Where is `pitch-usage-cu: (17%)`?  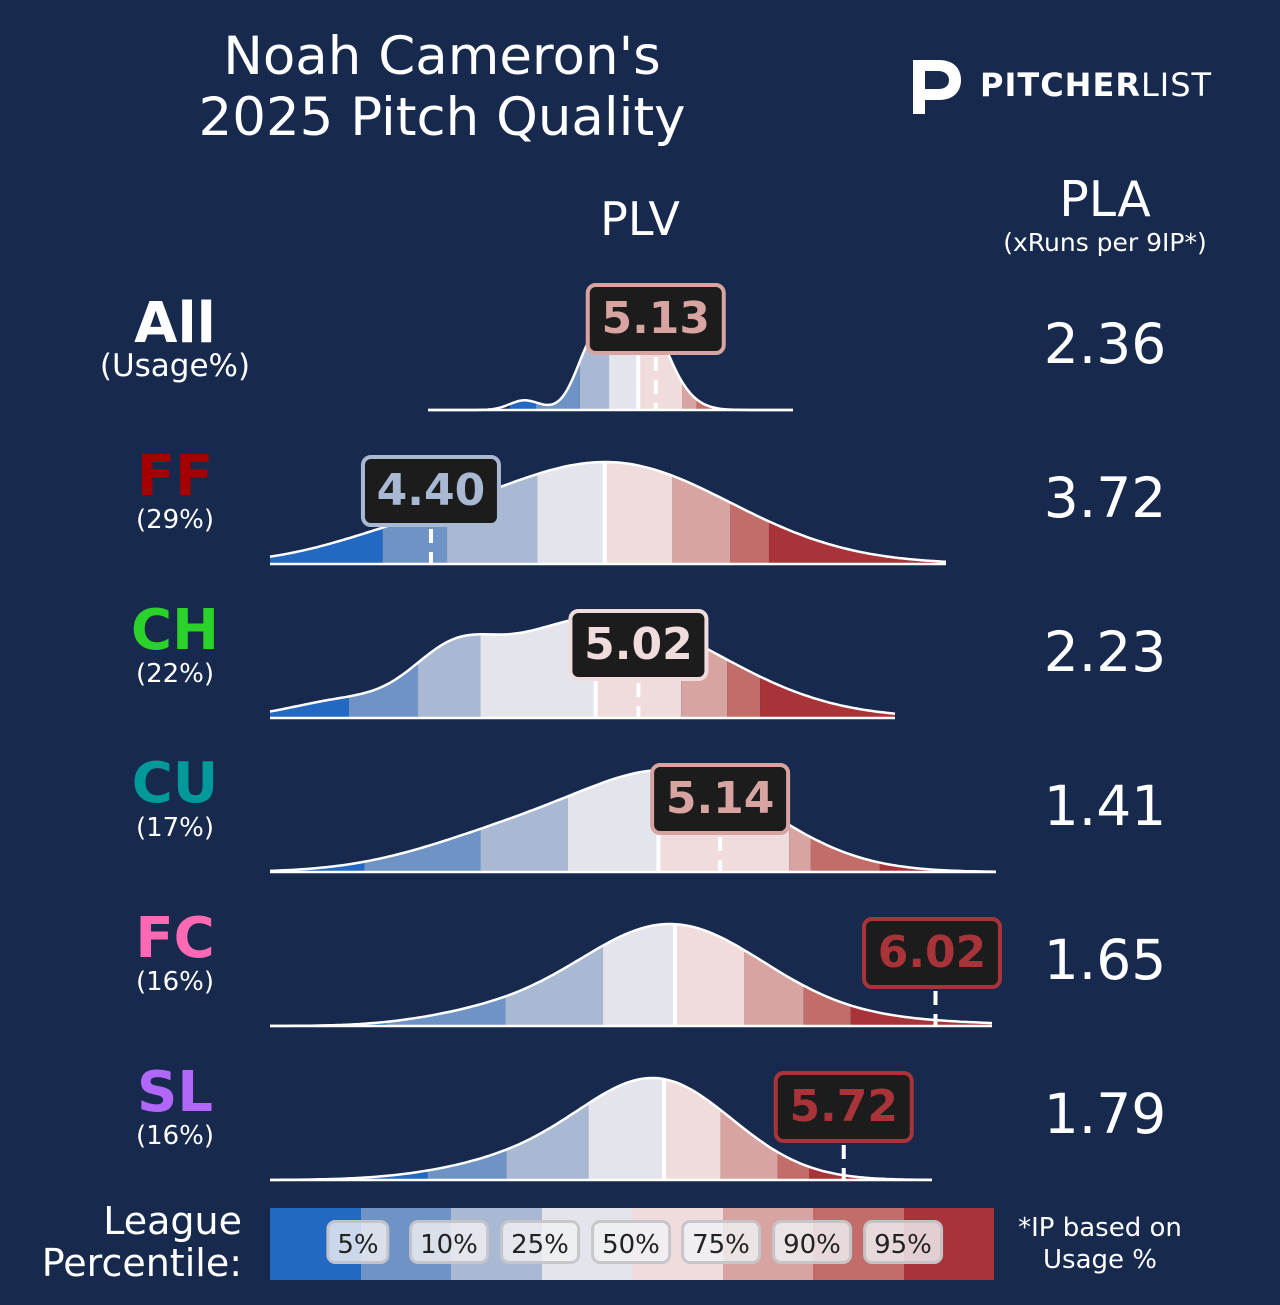
pitch-usage-cu: (17%) is located at coordinates (175, 828).